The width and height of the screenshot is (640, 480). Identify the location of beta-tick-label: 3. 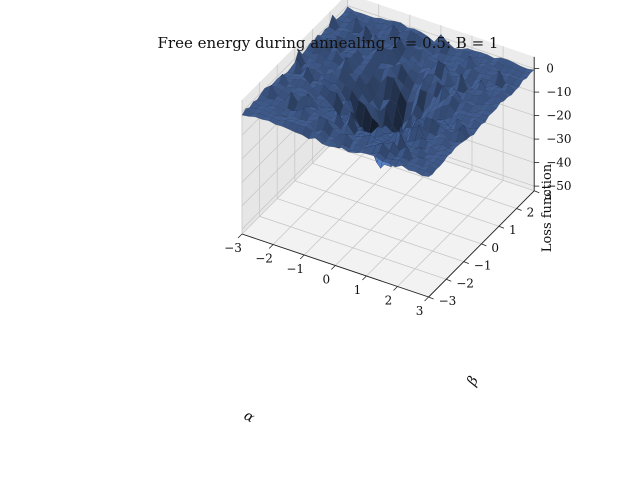
(548, 195).